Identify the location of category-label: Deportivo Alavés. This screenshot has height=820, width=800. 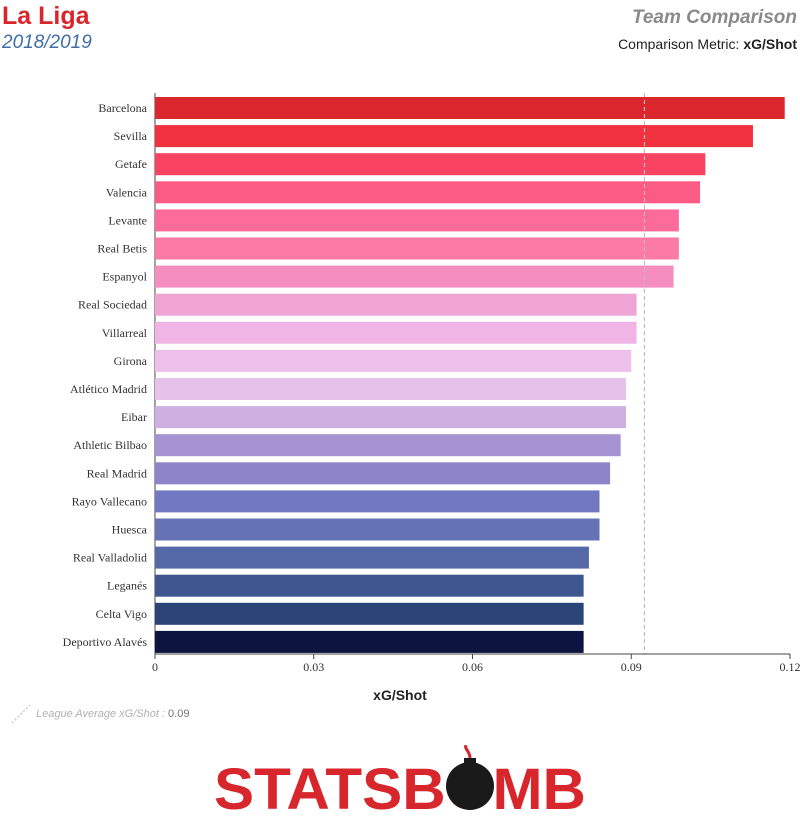
(105, 642).